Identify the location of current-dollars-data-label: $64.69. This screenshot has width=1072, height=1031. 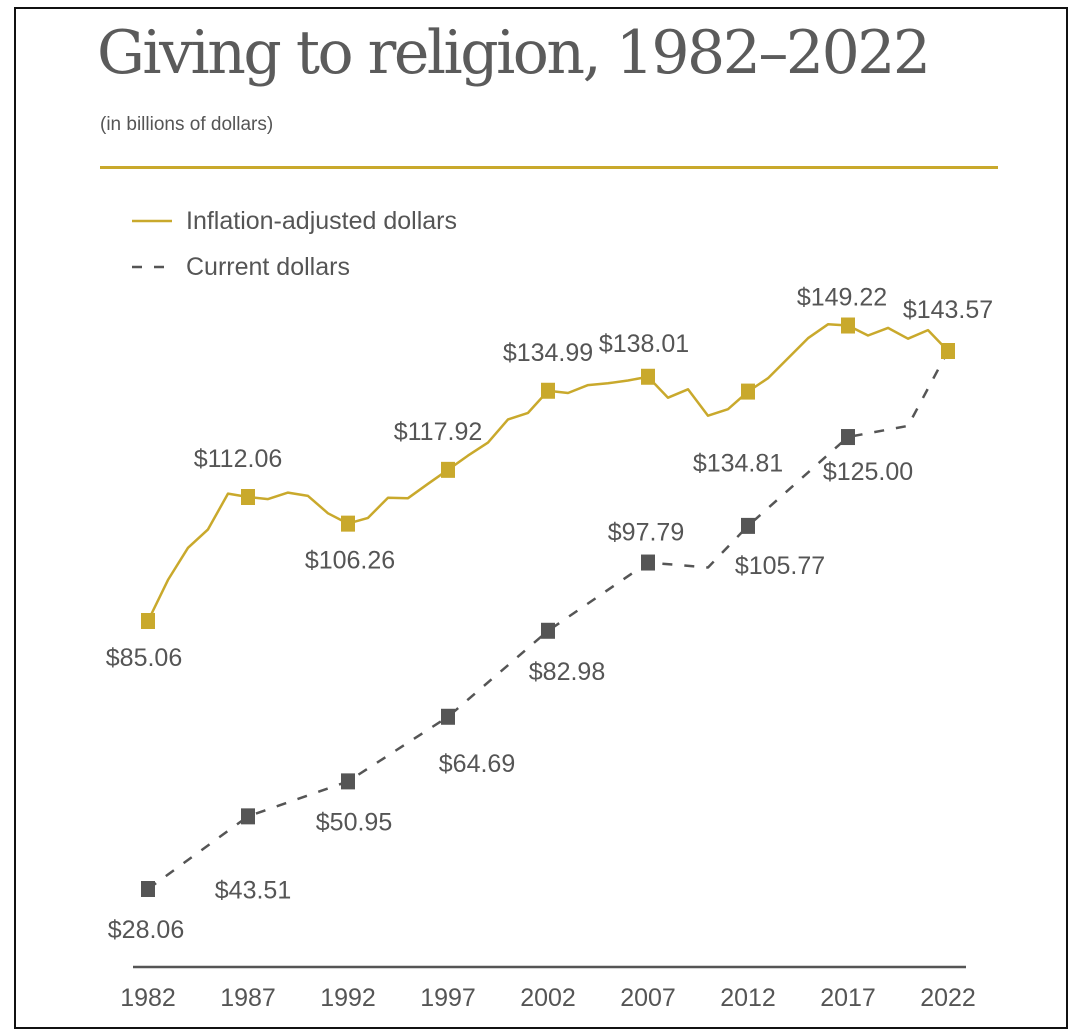
(477, 764).